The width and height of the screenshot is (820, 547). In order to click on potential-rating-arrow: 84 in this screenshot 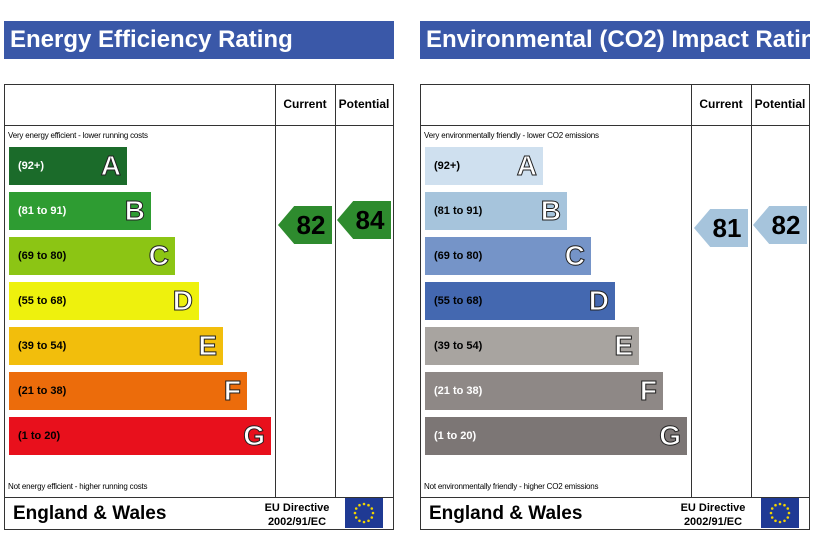, I will do `click(364, 220)`.